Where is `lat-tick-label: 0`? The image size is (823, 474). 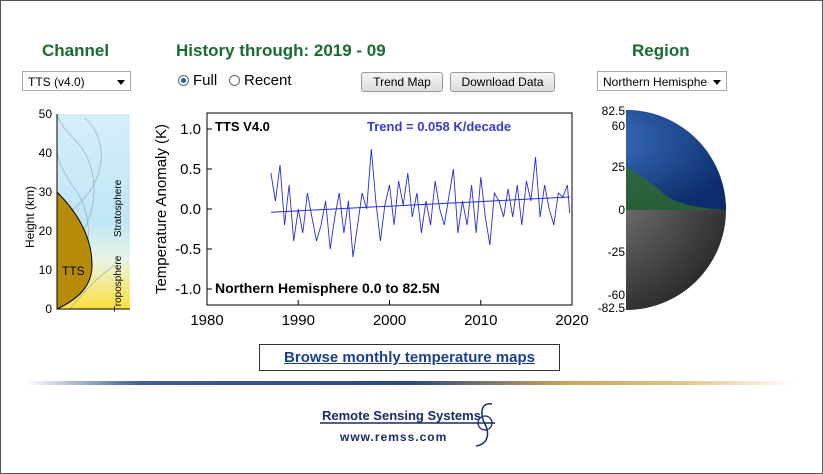
lat-tick-label: 0 is located at coordinates (621, 210).